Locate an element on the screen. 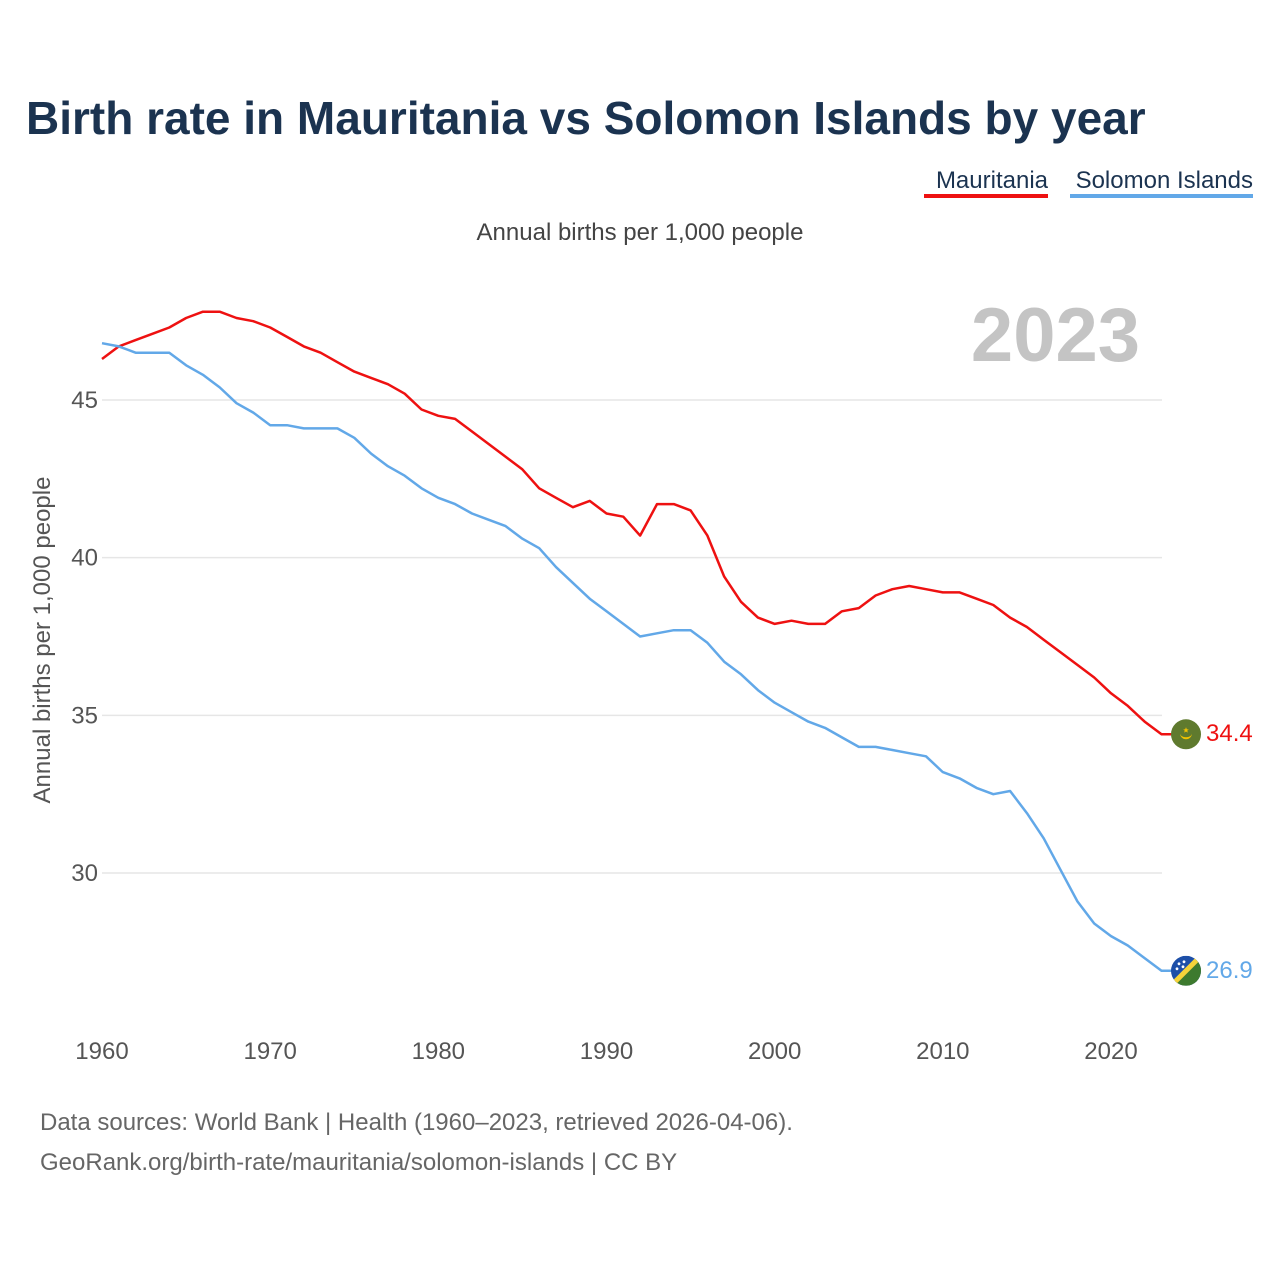 Image resolution: width=1280 pixels, height=1280 pixels. mauritania-flag-icon is located at coordinates (1186, 734).